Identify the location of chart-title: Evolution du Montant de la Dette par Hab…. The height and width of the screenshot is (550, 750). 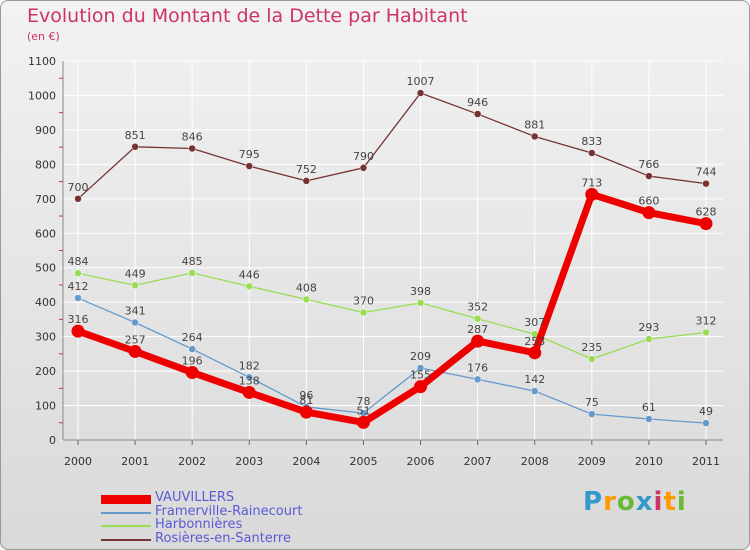
(247, 16).